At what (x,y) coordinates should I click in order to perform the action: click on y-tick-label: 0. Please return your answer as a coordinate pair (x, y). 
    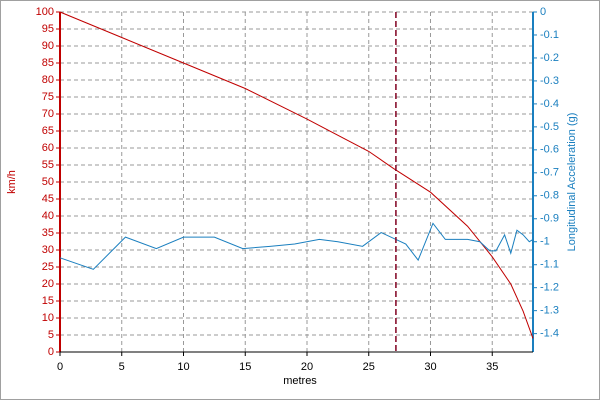
    Looking at the image, I should click on (51, 352).